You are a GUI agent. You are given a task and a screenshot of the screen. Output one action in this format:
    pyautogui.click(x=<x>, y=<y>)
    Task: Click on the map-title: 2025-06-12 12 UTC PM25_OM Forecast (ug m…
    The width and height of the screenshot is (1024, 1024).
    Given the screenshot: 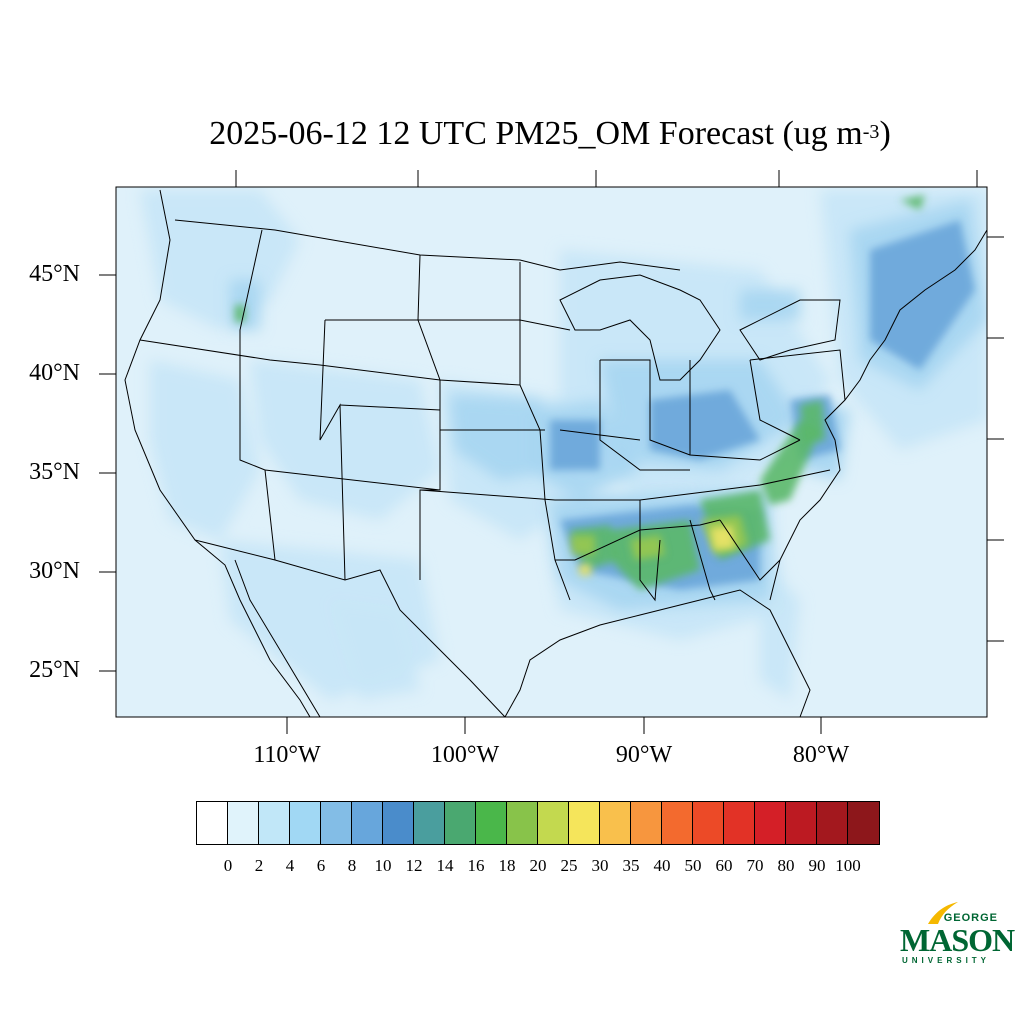 What is the action you would take?
    pyautogui.click(x=512, y=134)
    